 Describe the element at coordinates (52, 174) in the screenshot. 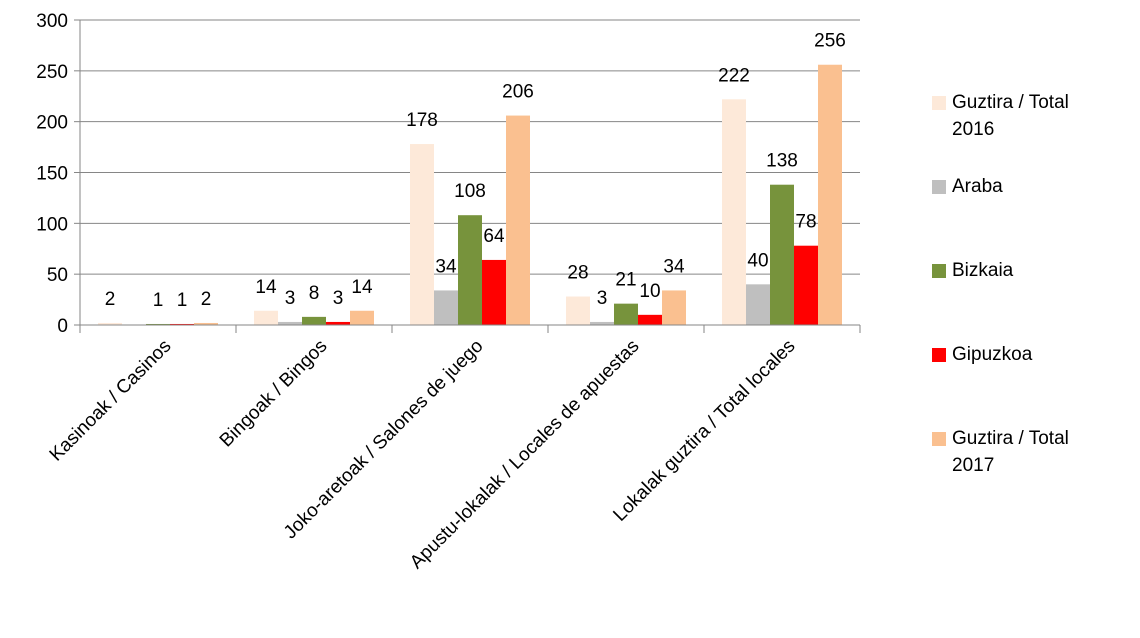

I see `y-tick-label: 150` at that location.